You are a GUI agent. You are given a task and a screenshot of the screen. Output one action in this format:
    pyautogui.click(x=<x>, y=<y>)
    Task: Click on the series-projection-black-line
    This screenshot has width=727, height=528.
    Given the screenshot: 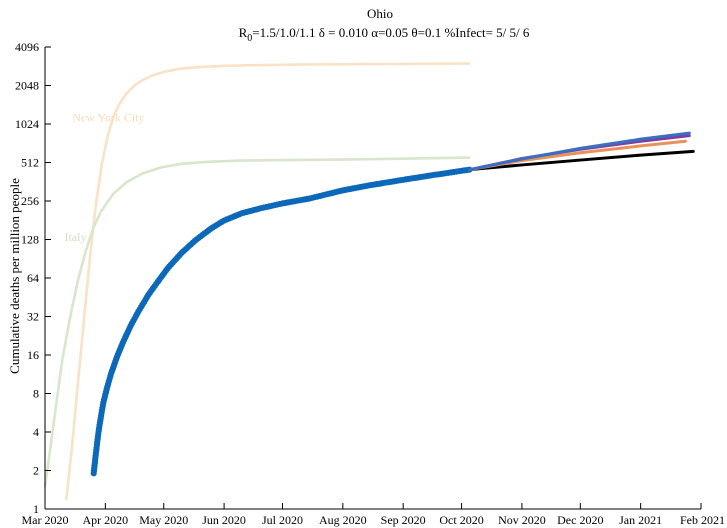 What is the action you would take?
    pyautogui.click(x=581, y=160)
    